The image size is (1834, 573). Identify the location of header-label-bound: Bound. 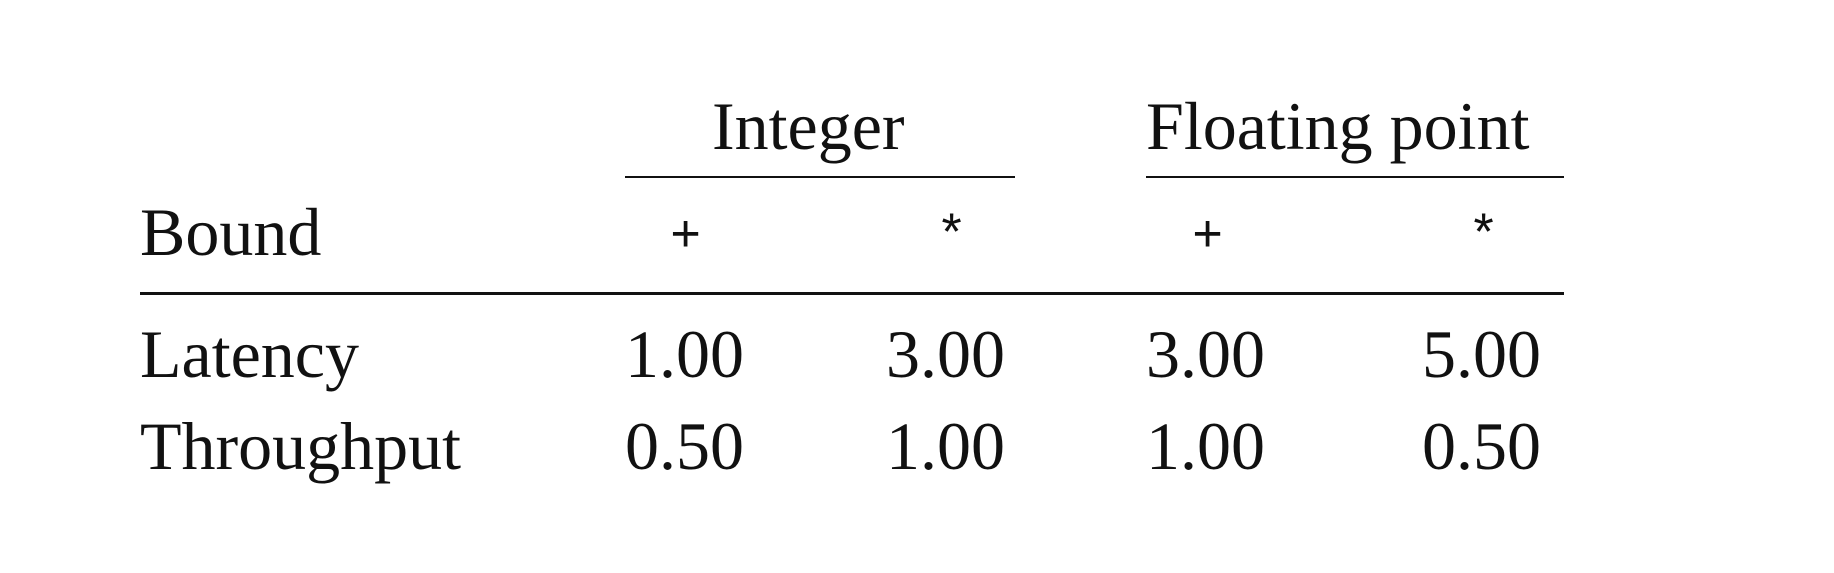
(231, 232).